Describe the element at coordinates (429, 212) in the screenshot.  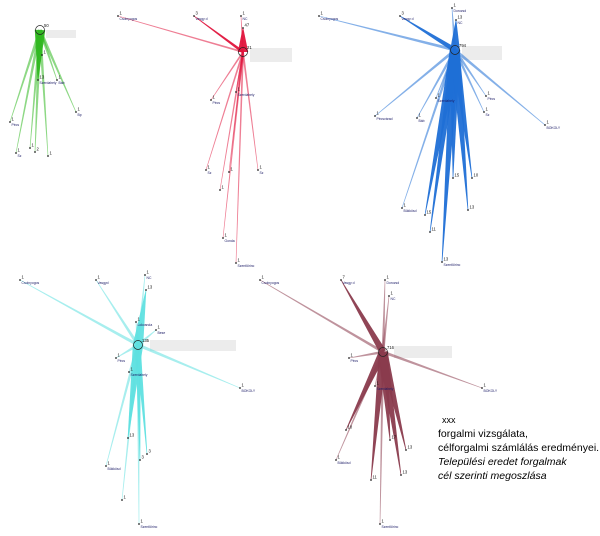
I see `node-value: 15` at that location.